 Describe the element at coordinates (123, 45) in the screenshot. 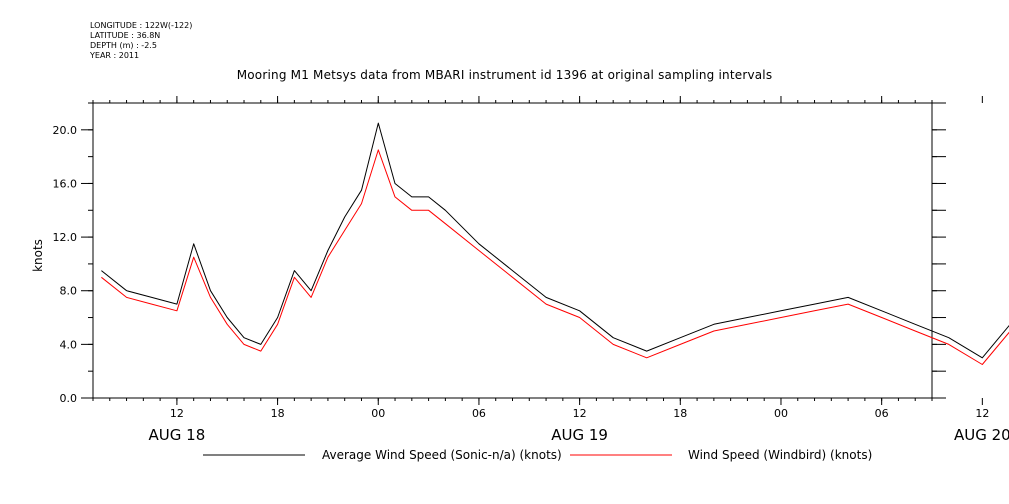

I see `meta-line-depth: DEPTH (m) : -2.5` at that location.